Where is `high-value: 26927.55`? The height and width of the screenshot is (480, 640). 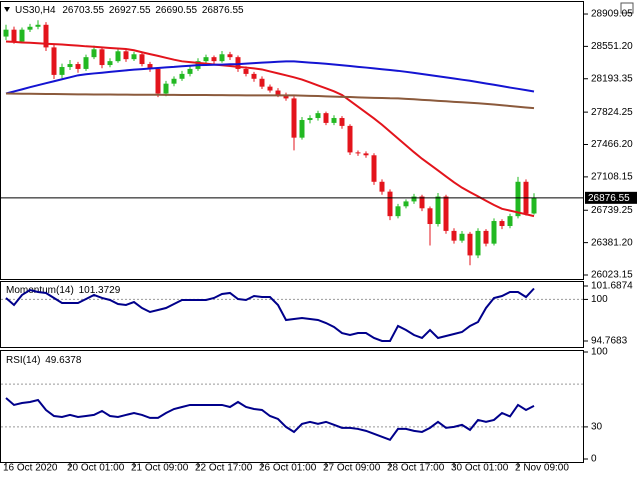 high-value: 26927.55 is located at coordinates (130, 10).